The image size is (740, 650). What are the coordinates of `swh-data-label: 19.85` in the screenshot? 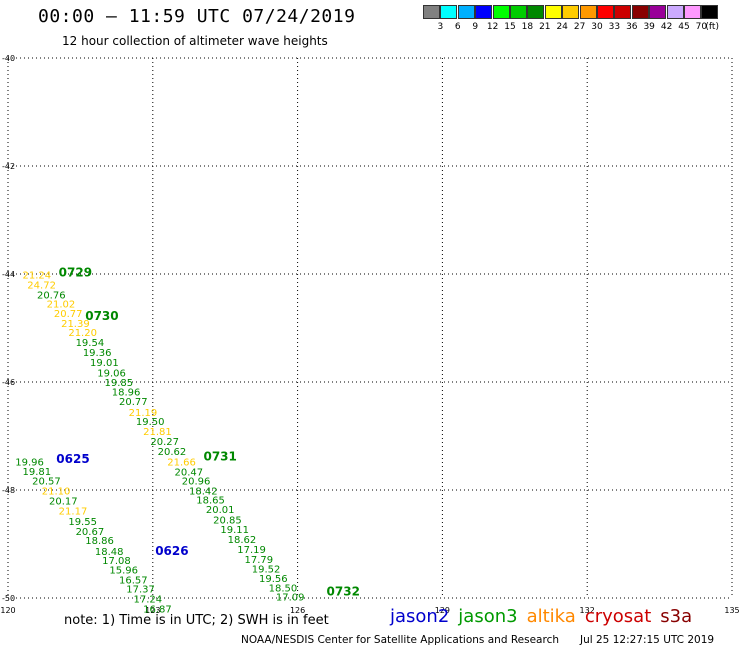 It's located at (119, 383).